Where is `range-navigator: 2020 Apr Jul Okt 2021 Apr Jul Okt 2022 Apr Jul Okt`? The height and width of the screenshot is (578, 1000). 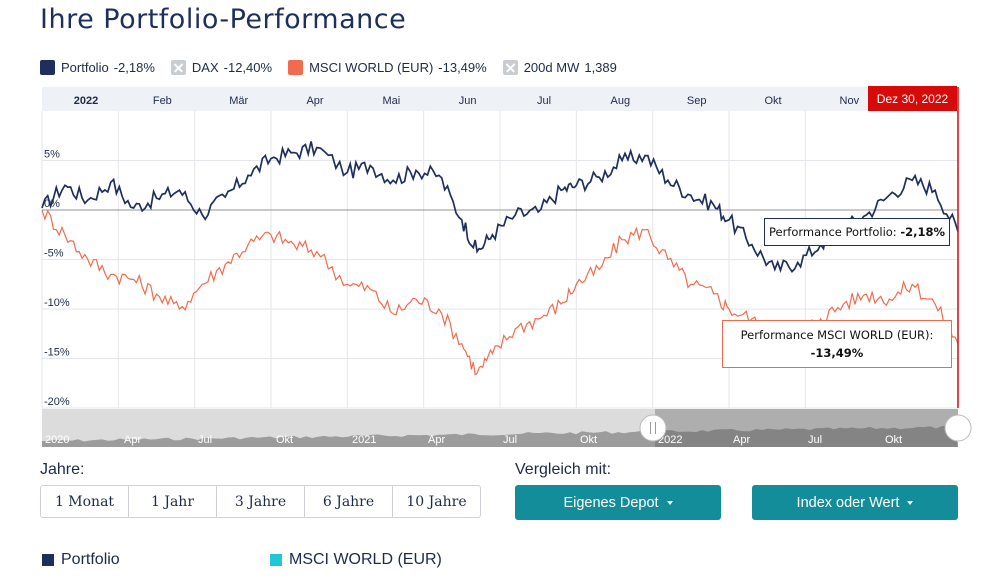 range-navigator: 2020 Apr Jul Okt 2021 Apr Jul Okt 2022 Apr Jul Okt is located at coordinates (507, 428).